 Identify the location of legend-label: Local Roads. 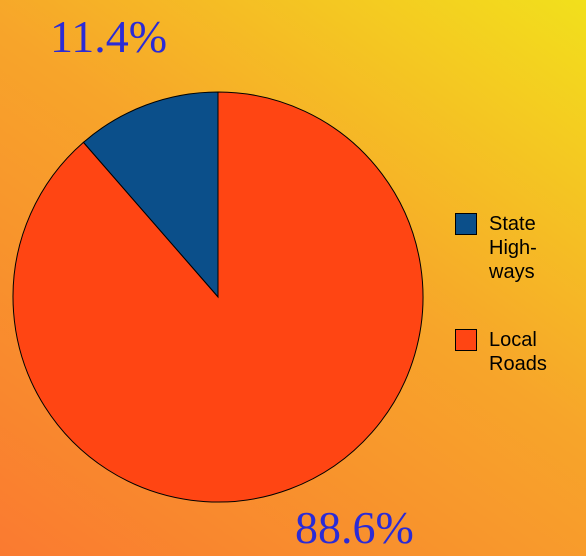
(518, 352).